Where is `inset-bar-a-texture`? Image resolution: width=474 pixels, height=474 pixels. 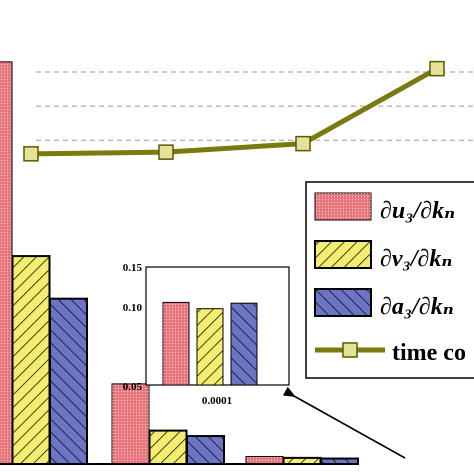 inset-bar-a-texture is located at coordinates (244, 344).